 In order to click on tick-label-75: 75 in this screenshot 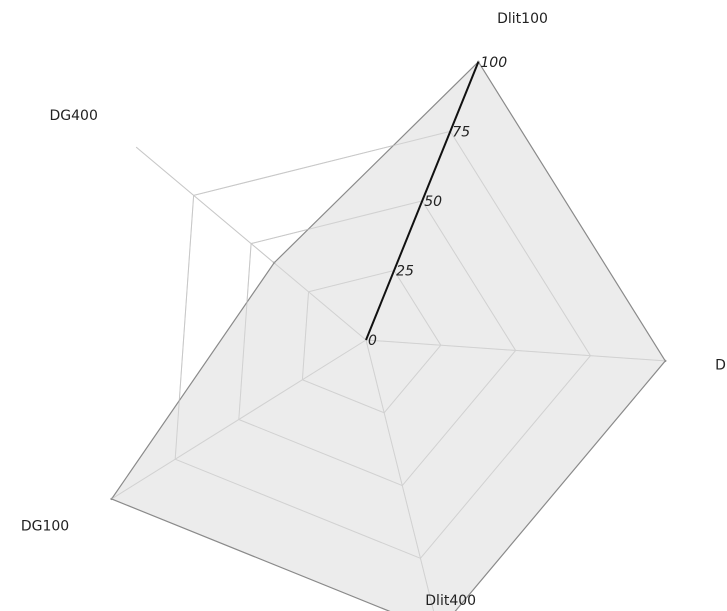, I will do `click(461, 132)`.